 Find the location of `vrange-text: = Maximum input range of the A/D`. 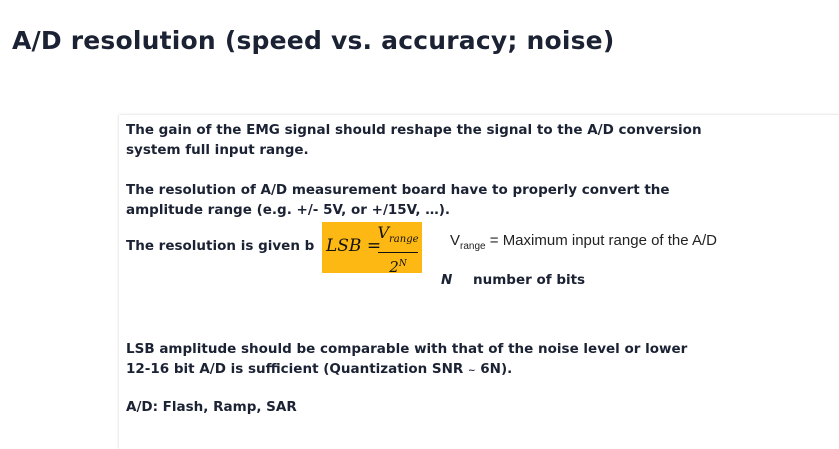

vrange-text: = Maximum input range of the A/D is located at coordinates (601, 240).